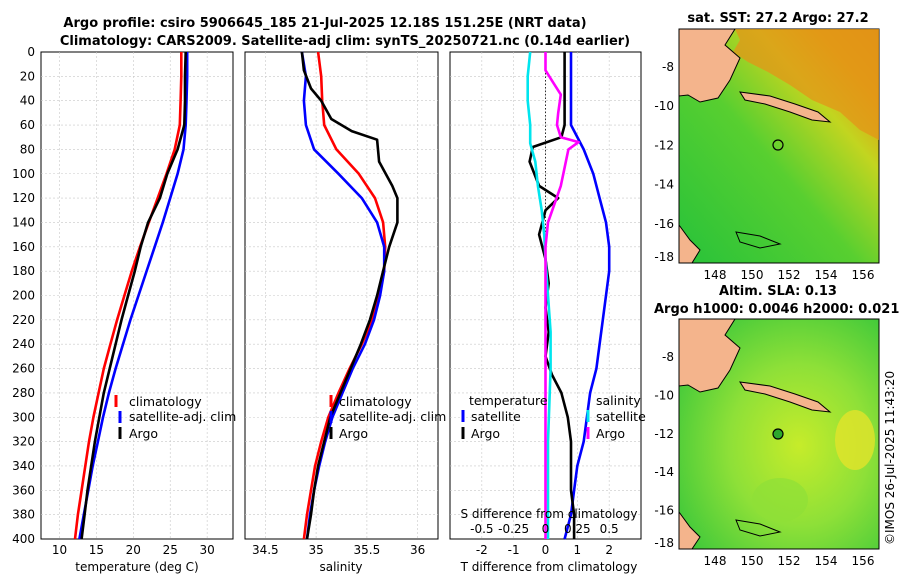 Image resolution: width=900 pixels, height=580 pixels. Describe the element at coordinates (779, 434) in the screenshot. I see `sla-map` at that location.